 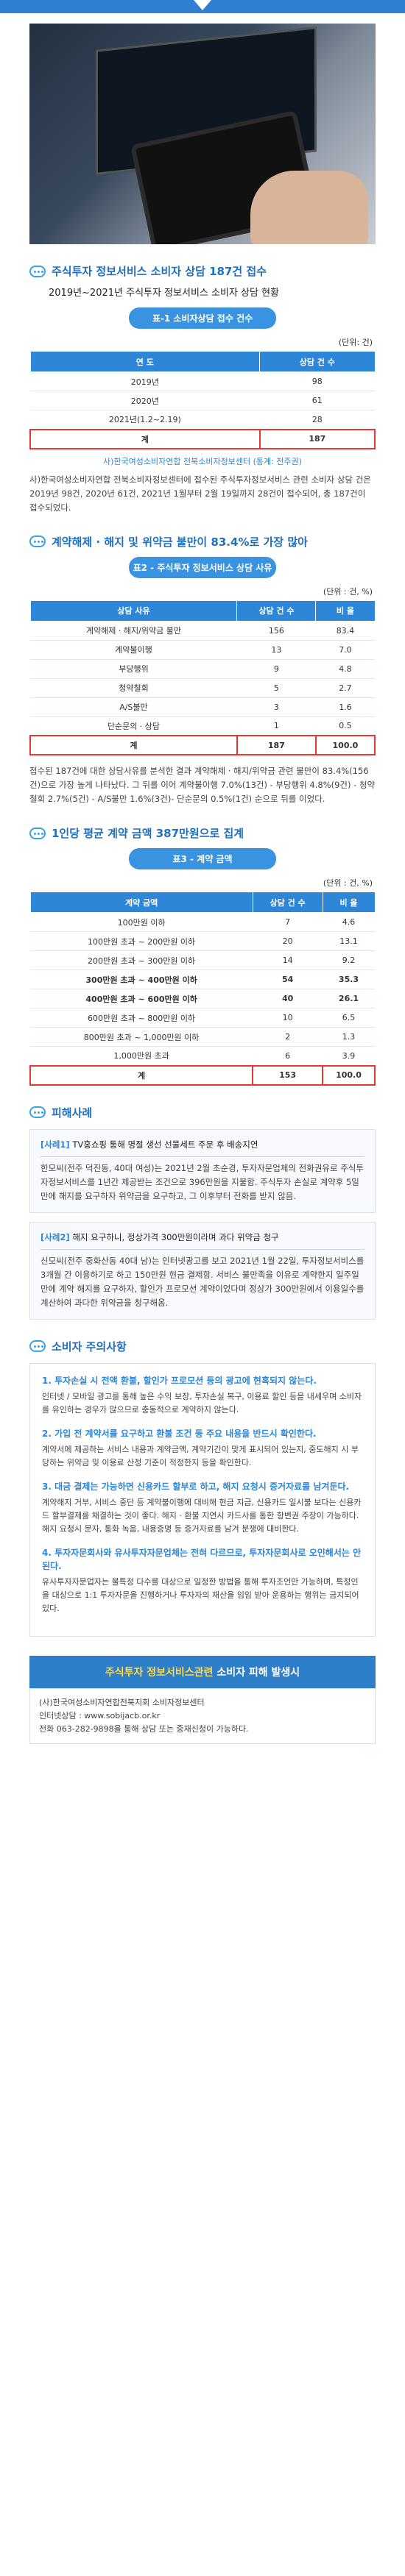 What do you see at coordinates (348, 883) in the screenshot?
I see `table-unit: (단위 : 건, %)` at bounding box center [348, 883].